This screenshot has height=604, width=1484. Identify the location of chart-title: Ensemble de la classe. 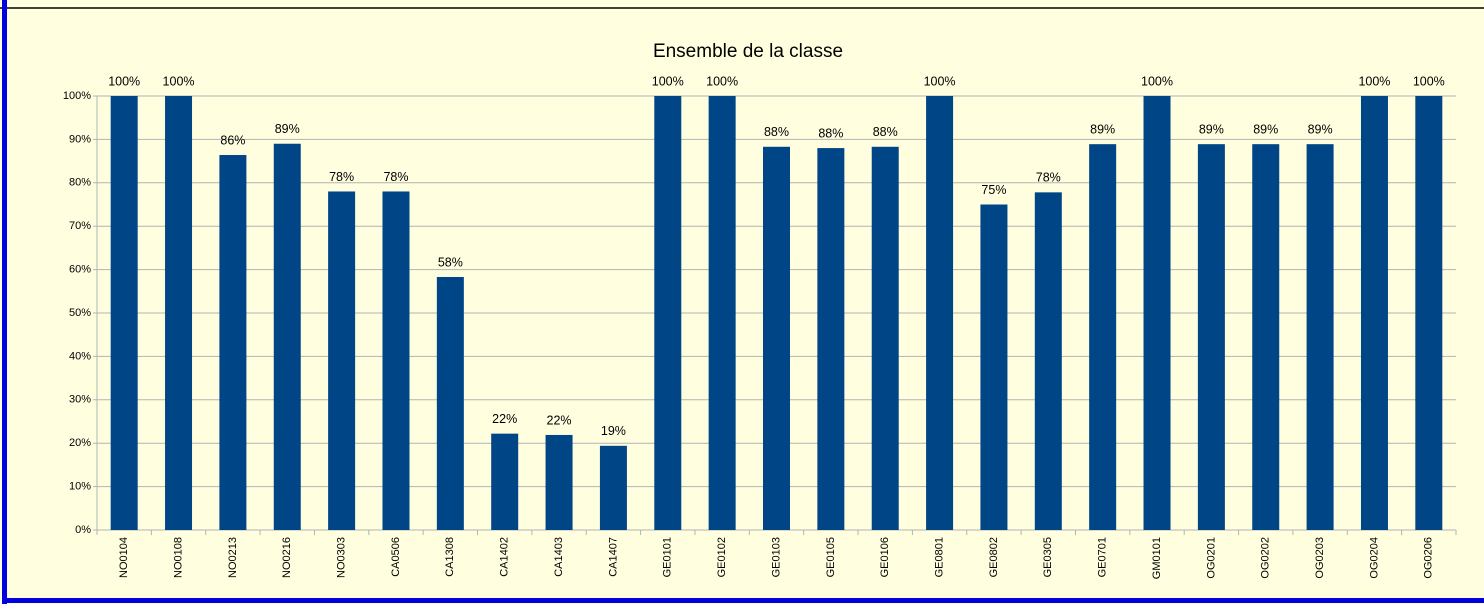
(748, 51).